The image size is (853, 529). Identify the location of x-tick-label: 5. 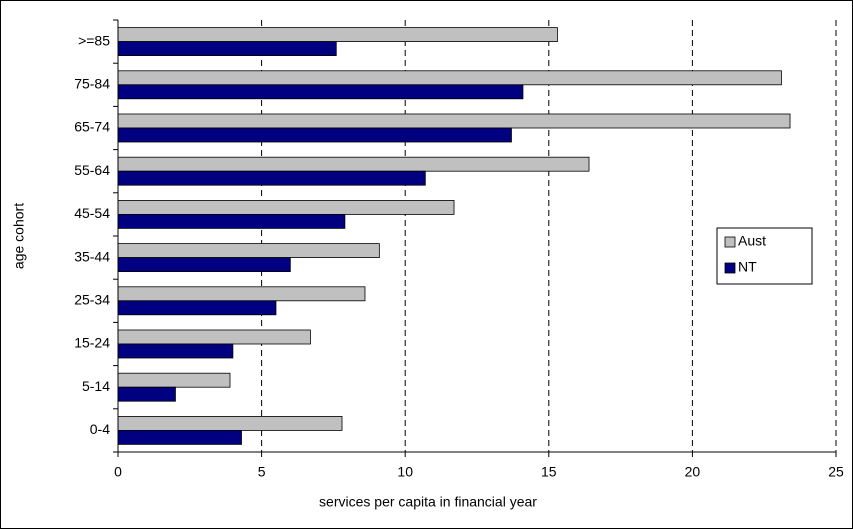
(262, 472).